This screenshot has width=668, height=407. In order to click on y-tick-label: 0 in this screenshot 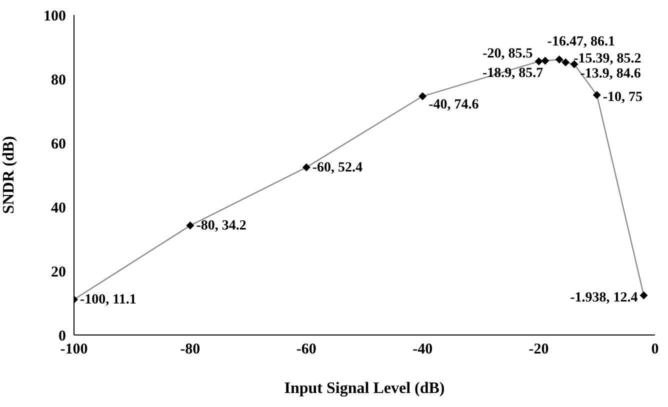, I will do `click(62, 336)`.